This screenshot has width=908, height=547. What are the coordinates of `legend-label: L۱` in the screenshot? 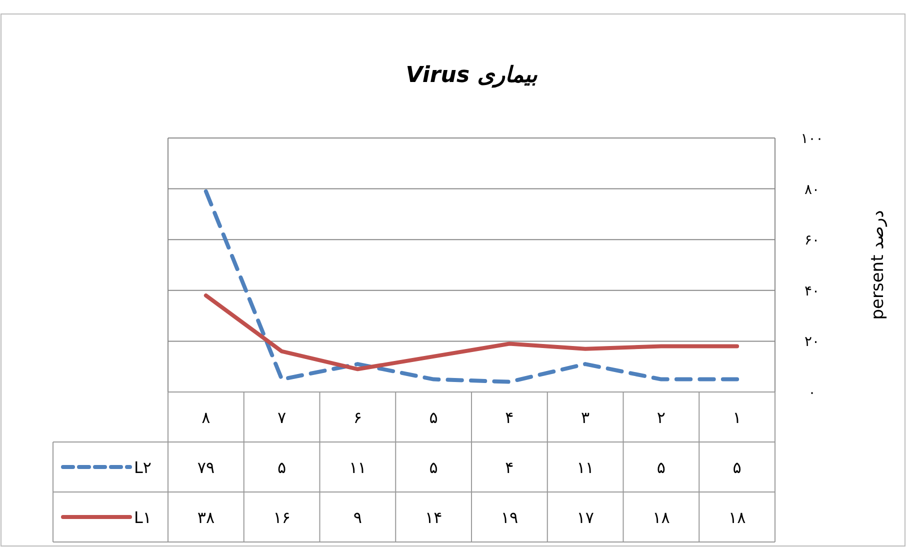 It's located at (143, 517).